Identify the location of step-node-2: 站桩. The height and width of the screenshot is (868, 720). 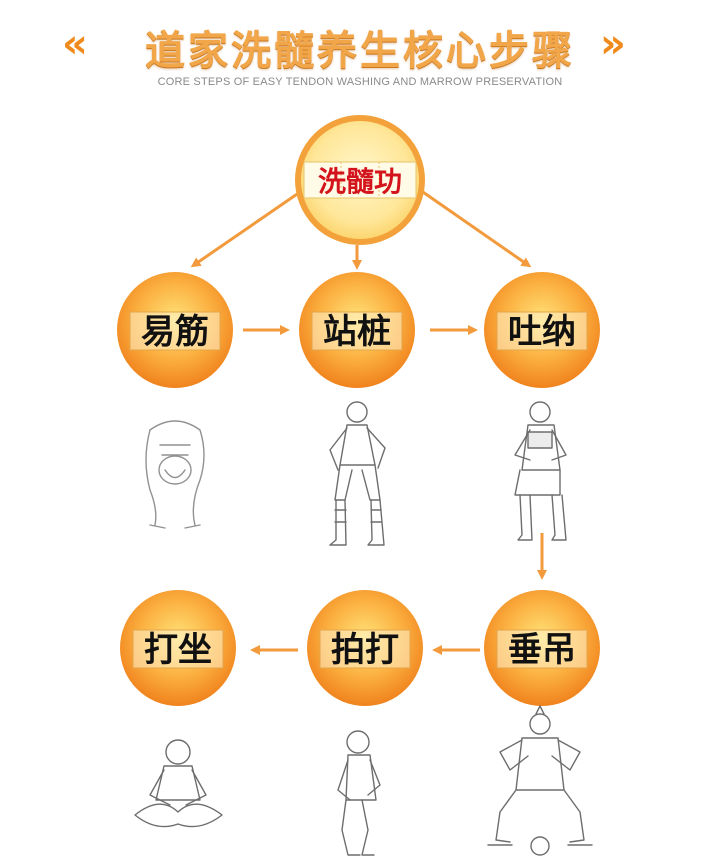
(357, 330).